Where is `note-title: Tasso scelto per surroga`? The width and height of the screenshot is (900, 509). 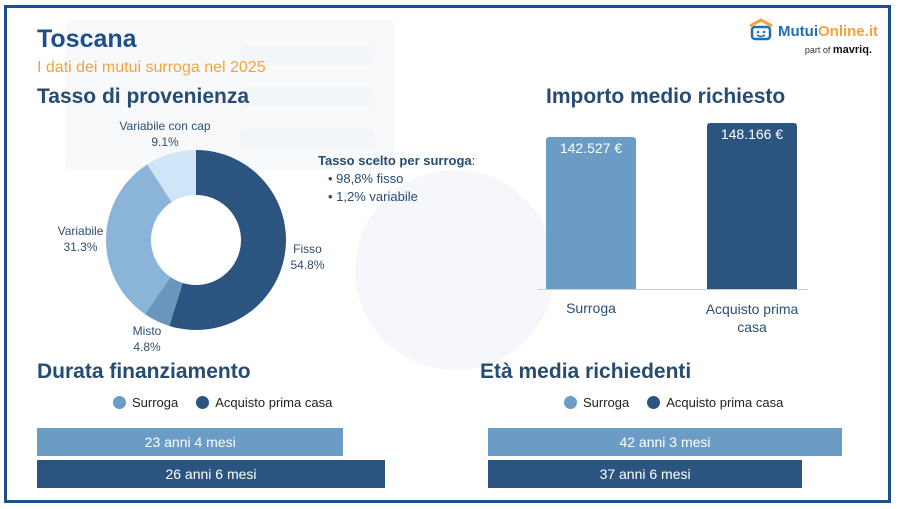 note-title: Tasso scelto per surroga is located at coordinates (395, 160).